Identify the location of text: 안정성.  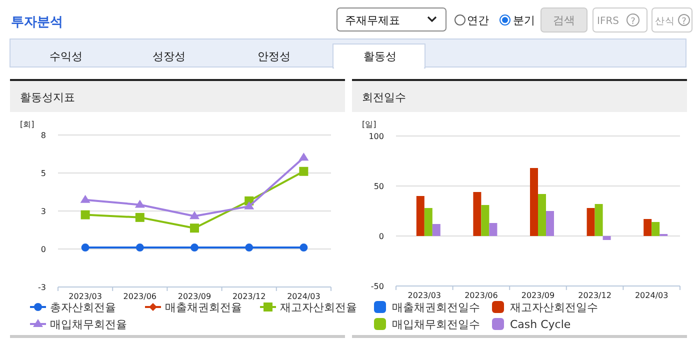
(274, 56).